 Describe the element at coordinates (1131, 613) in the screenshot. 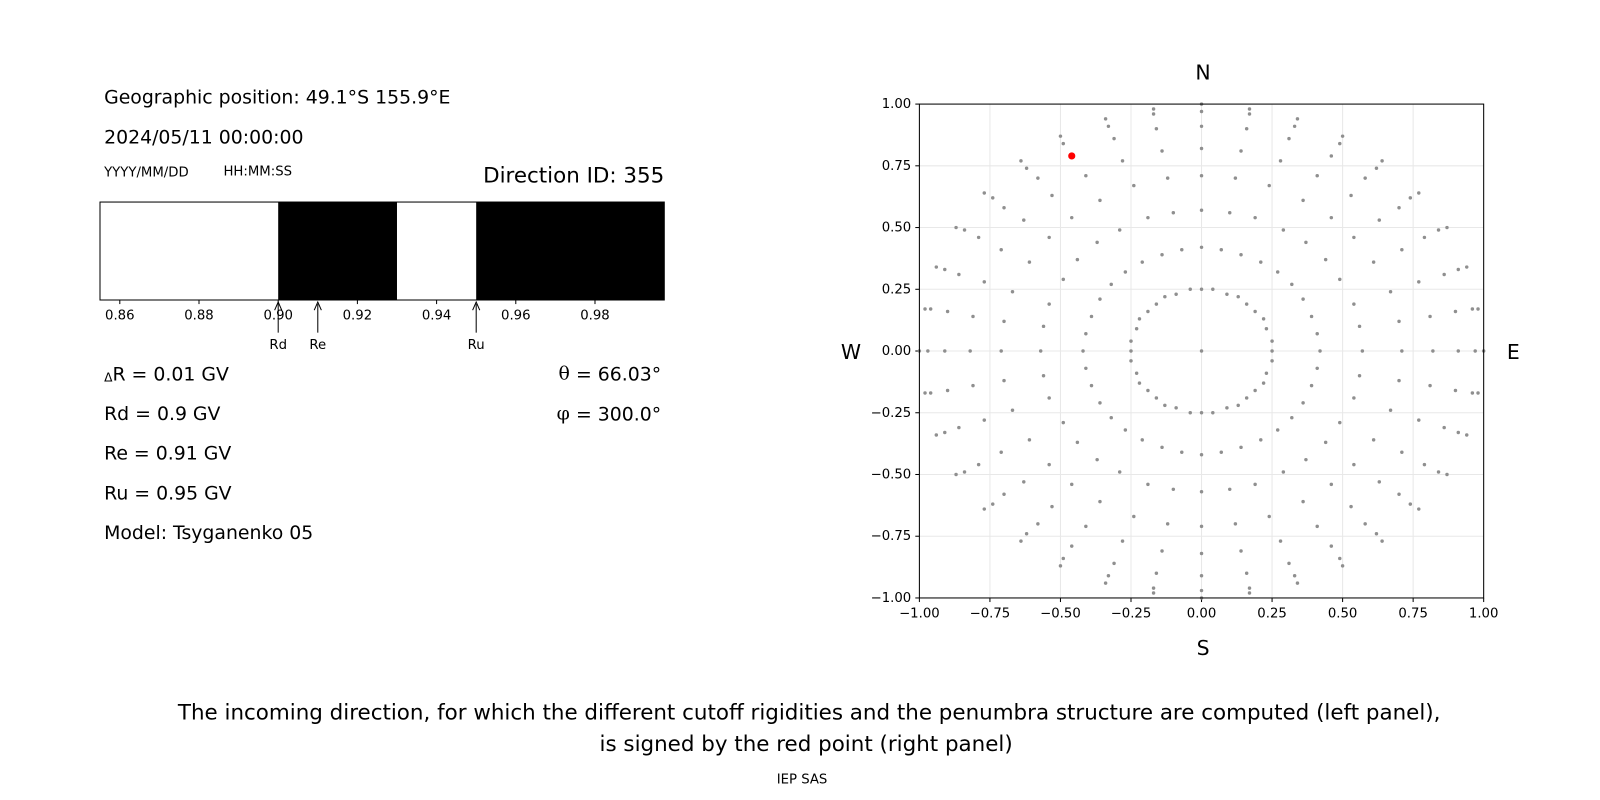

I see `x-tick-label: −0.25` at that location.